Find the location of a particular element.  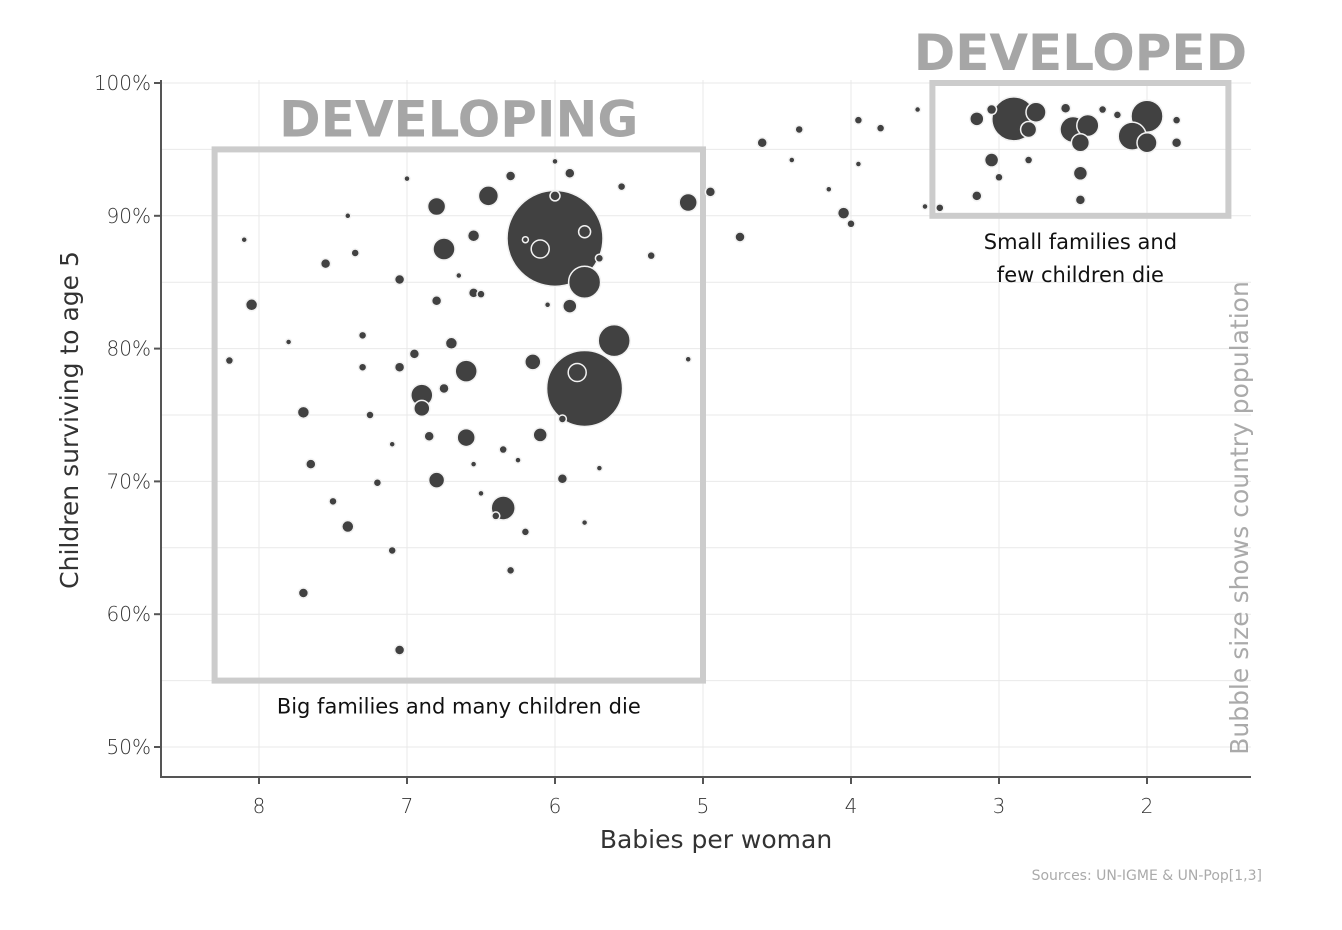

x-tick-label: 3 is located at coordinates (999, 806).